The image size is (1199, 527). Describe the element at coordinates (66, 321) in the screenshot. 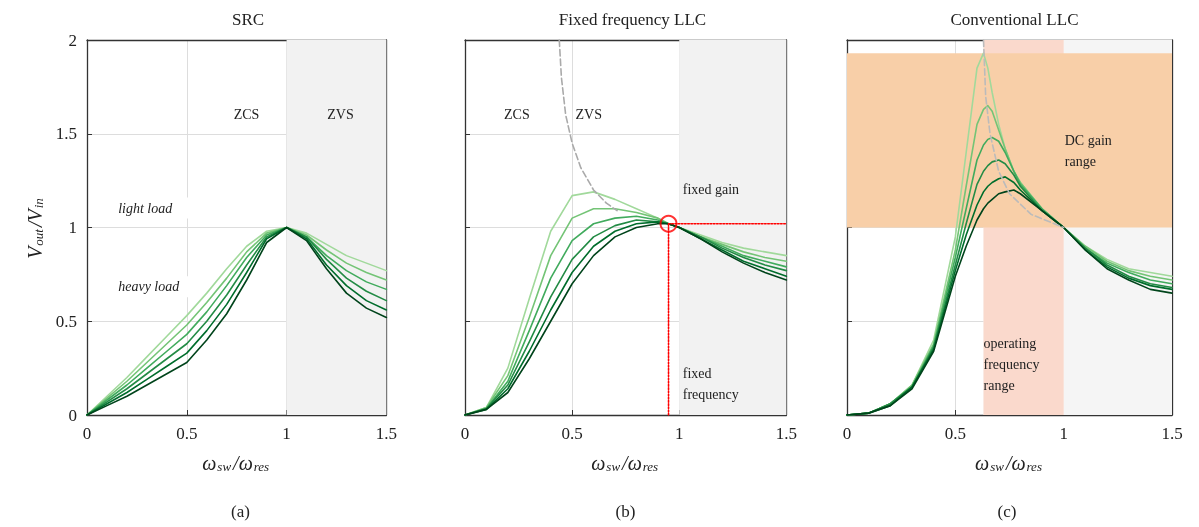

I see `y-tick-label: 0.5` at that location.